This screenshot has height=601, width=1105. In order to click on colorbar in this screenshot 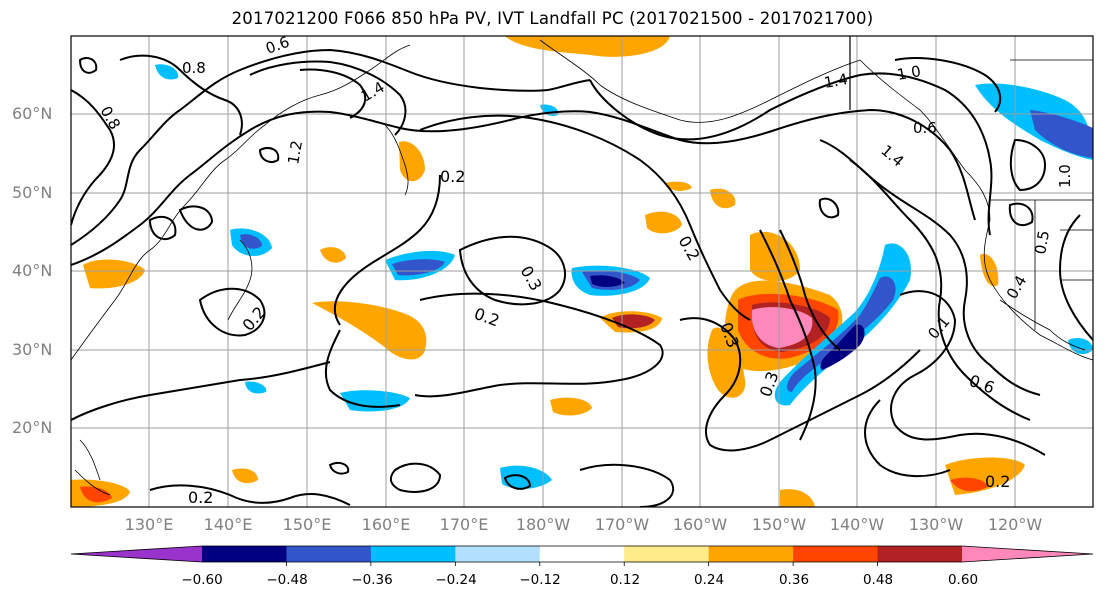, I will do `click(582, 555)`.